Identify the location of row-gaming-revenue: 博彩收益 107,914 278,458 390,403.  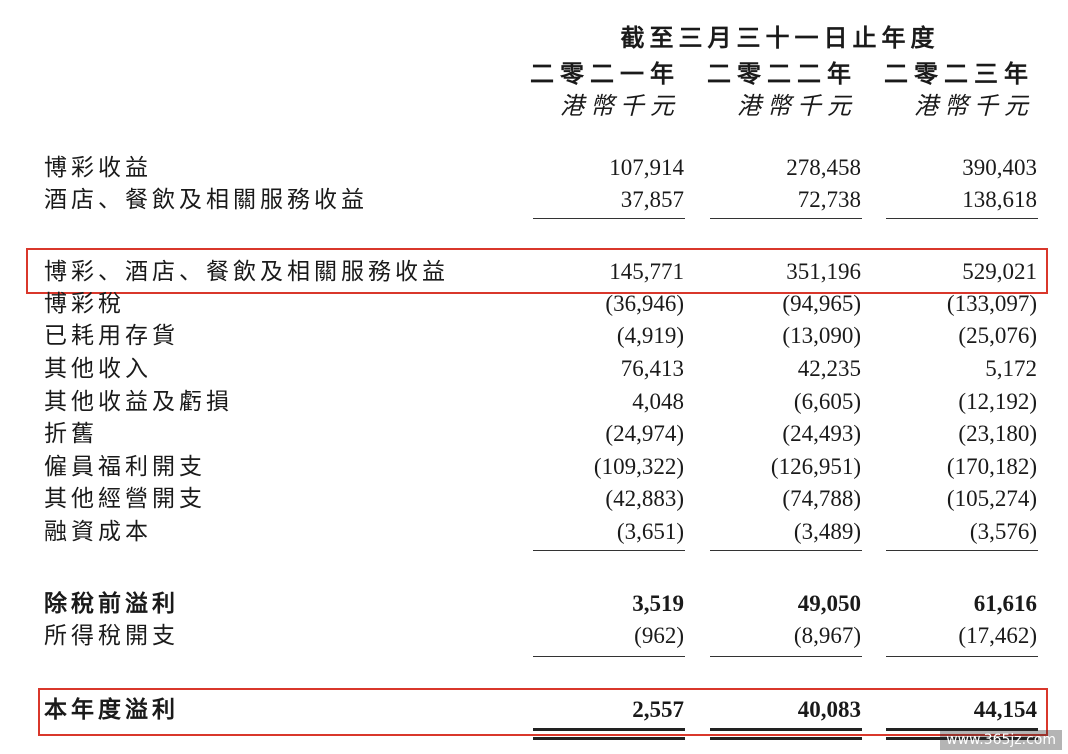
(534, 168).